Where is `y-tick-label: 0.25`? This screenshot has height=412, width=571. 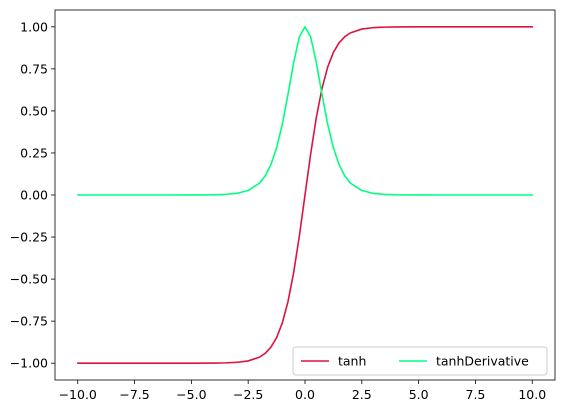
y-tick-label: 0.25 is located at coordinates (34, 152).